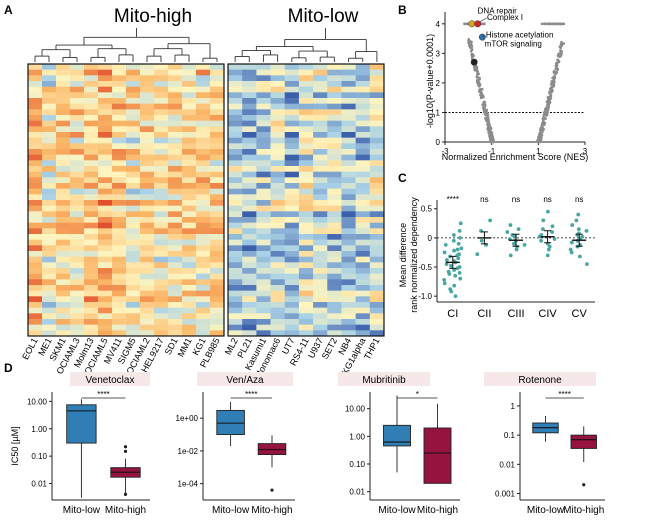  What do you see at coordinates (438, 83) in the screenshot?
I see `y-tick-label: 2` at bounding box center [438, 83].